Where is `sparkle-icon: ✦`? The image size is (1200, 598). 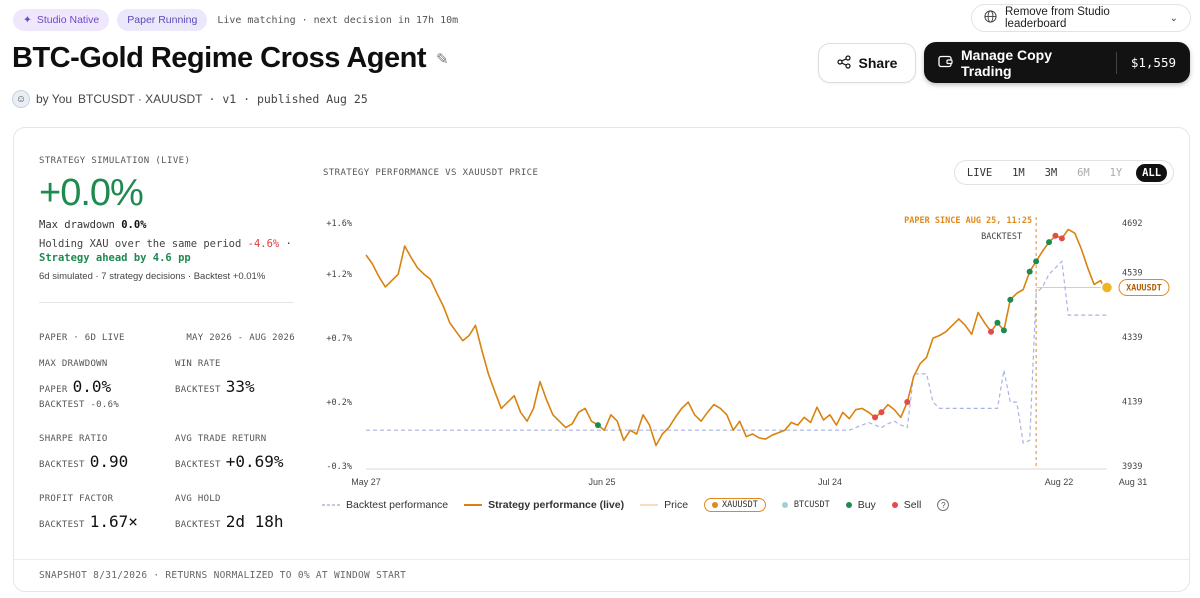
sparkle-icon: ✦ is located at coordinates (27, 20).